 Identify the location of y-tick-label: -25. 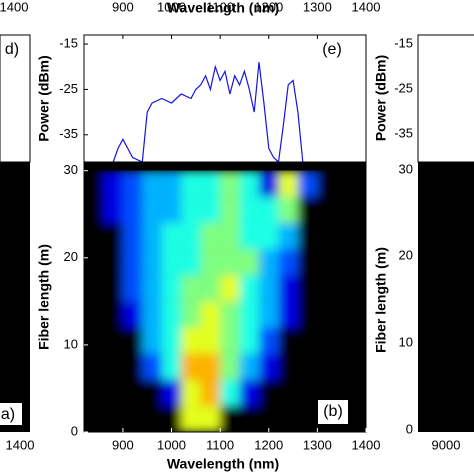
(68, 88).